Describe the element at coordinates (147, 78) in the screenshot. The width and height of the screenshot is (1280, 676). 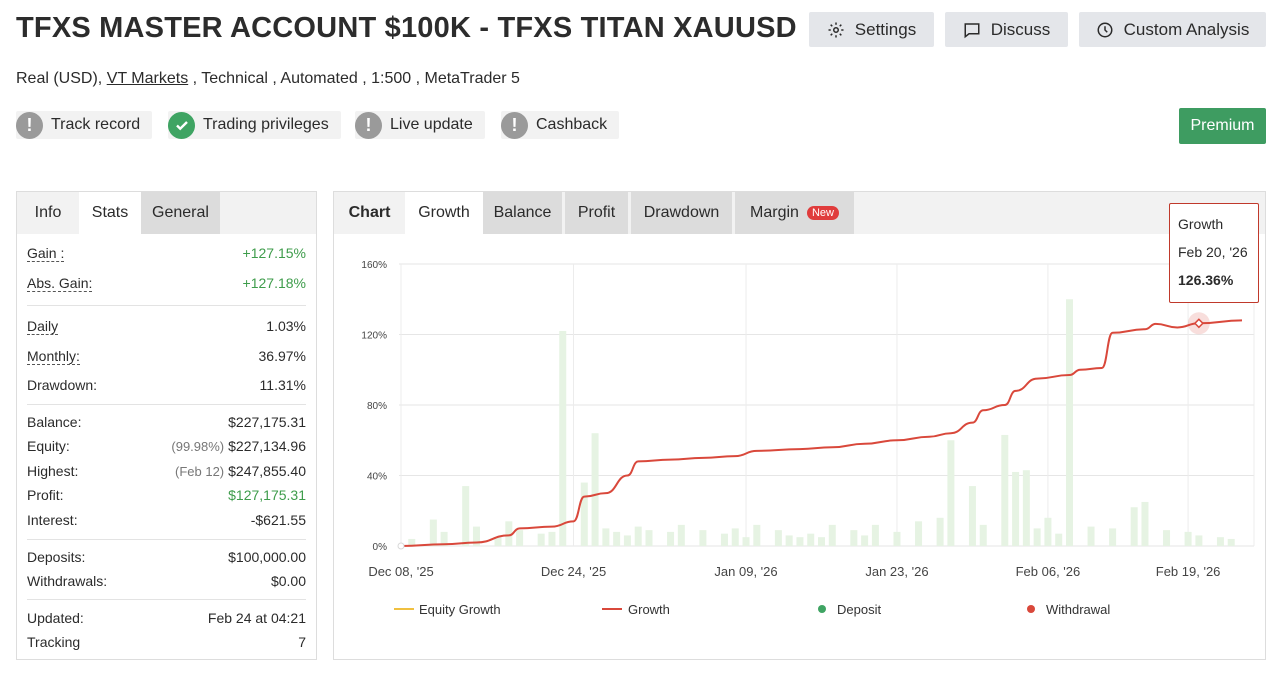
I see `broker-link: VT Markets` at that location.